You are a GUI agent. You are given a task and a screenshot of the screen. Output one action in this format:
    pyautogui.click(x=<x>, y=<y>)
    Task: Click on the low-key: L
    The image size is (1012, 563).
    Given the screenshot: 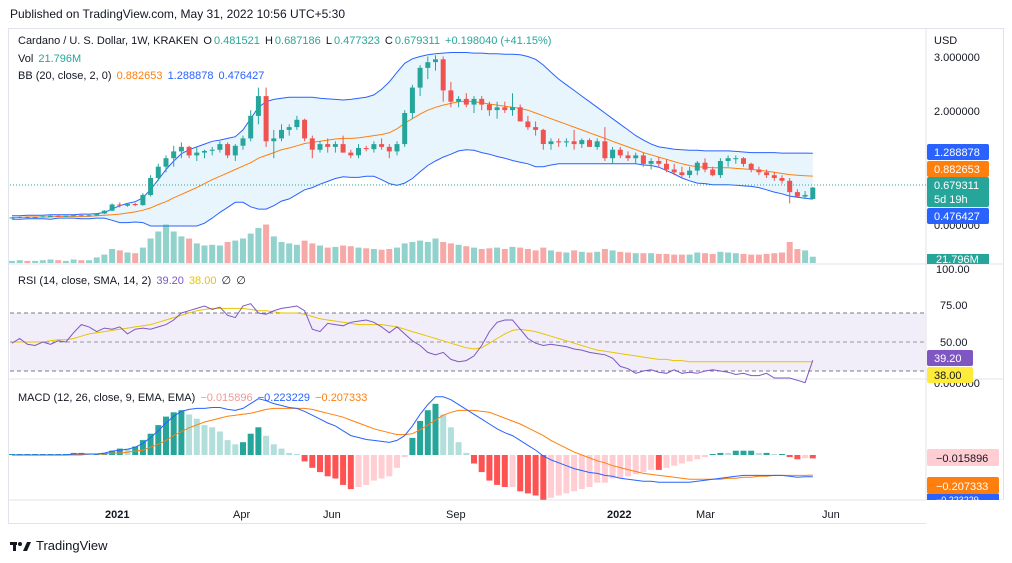 What is the action you would take?
    pyautogui.click(x=328, y=41)
    